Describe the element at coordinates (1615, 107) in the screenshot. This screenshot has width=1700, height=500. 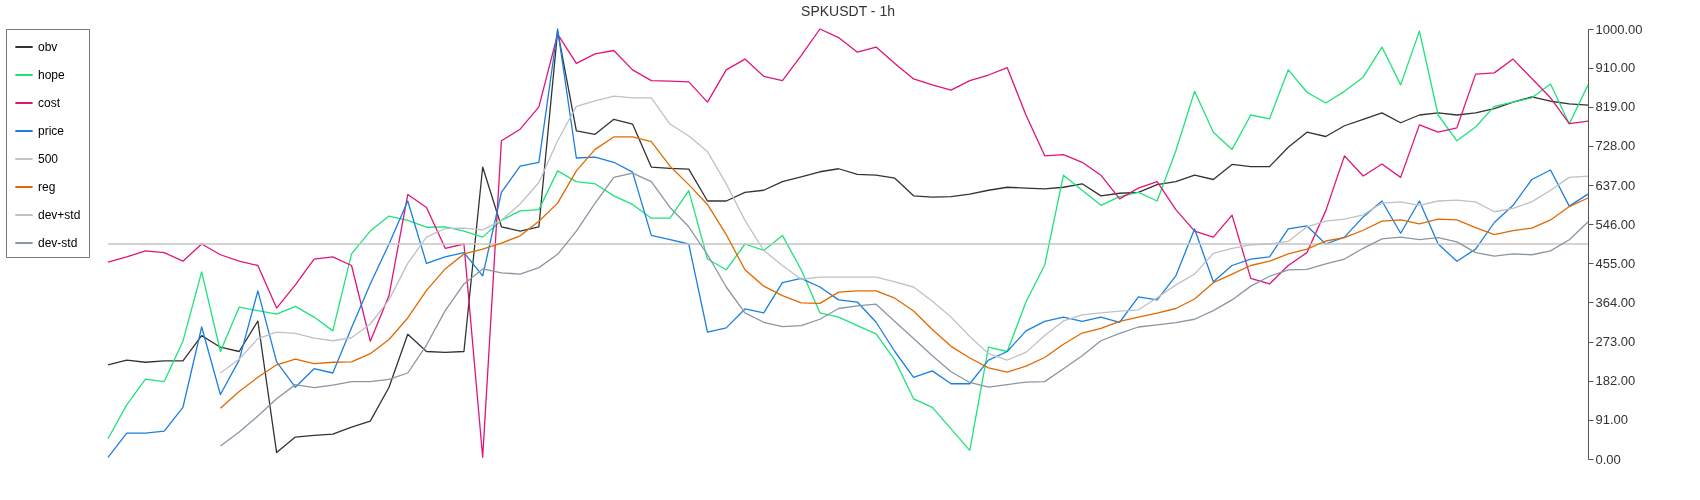
I see `y-tick-label: 819.00` at that location.